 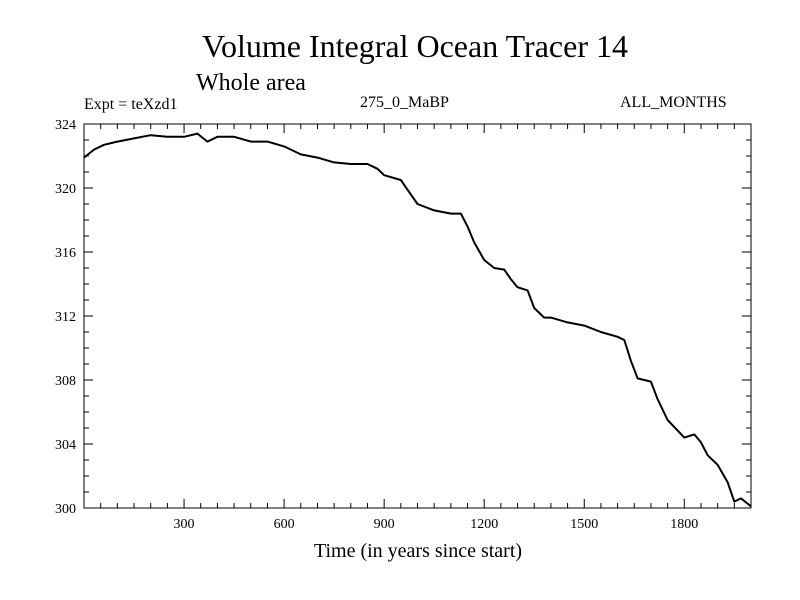 What do you see at coordinates (418, 551) in the screenshot?
I see `x-axis-label: Time (in years since start)` at bounding box center [418, 551].